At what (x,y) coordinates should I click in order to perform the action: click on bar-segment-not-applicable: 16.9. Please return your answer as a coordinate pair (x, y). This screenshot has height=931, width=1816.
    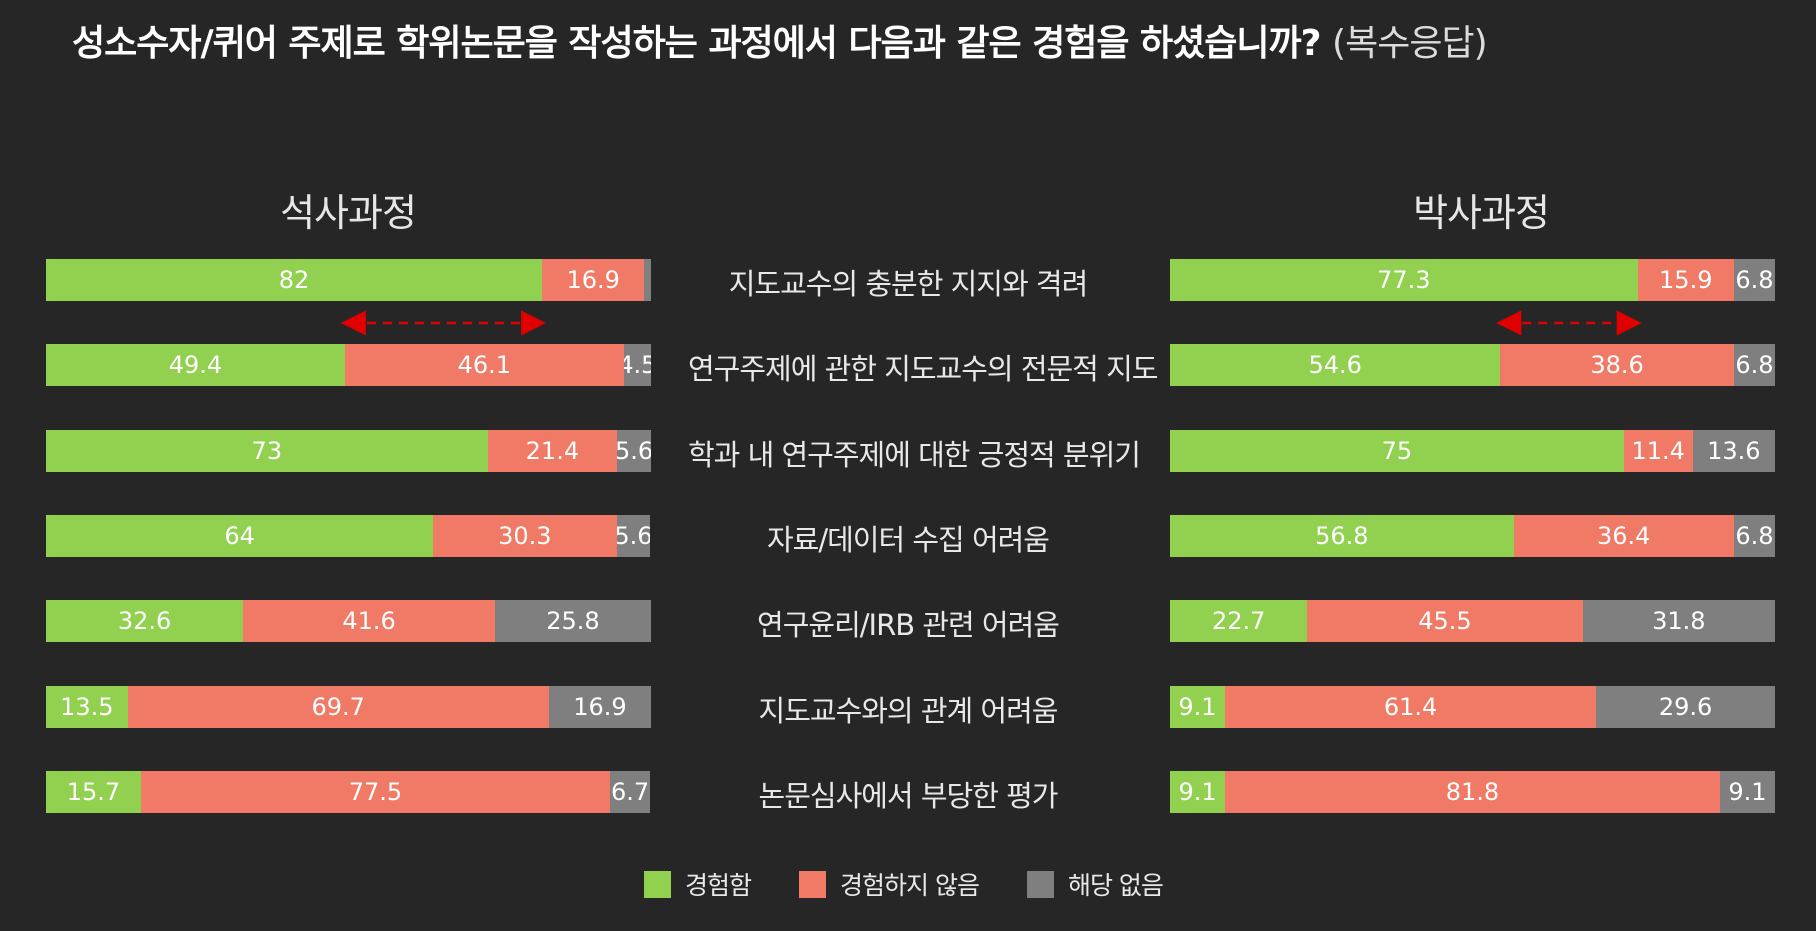
    Looking at the image, I should click on (599, 707).